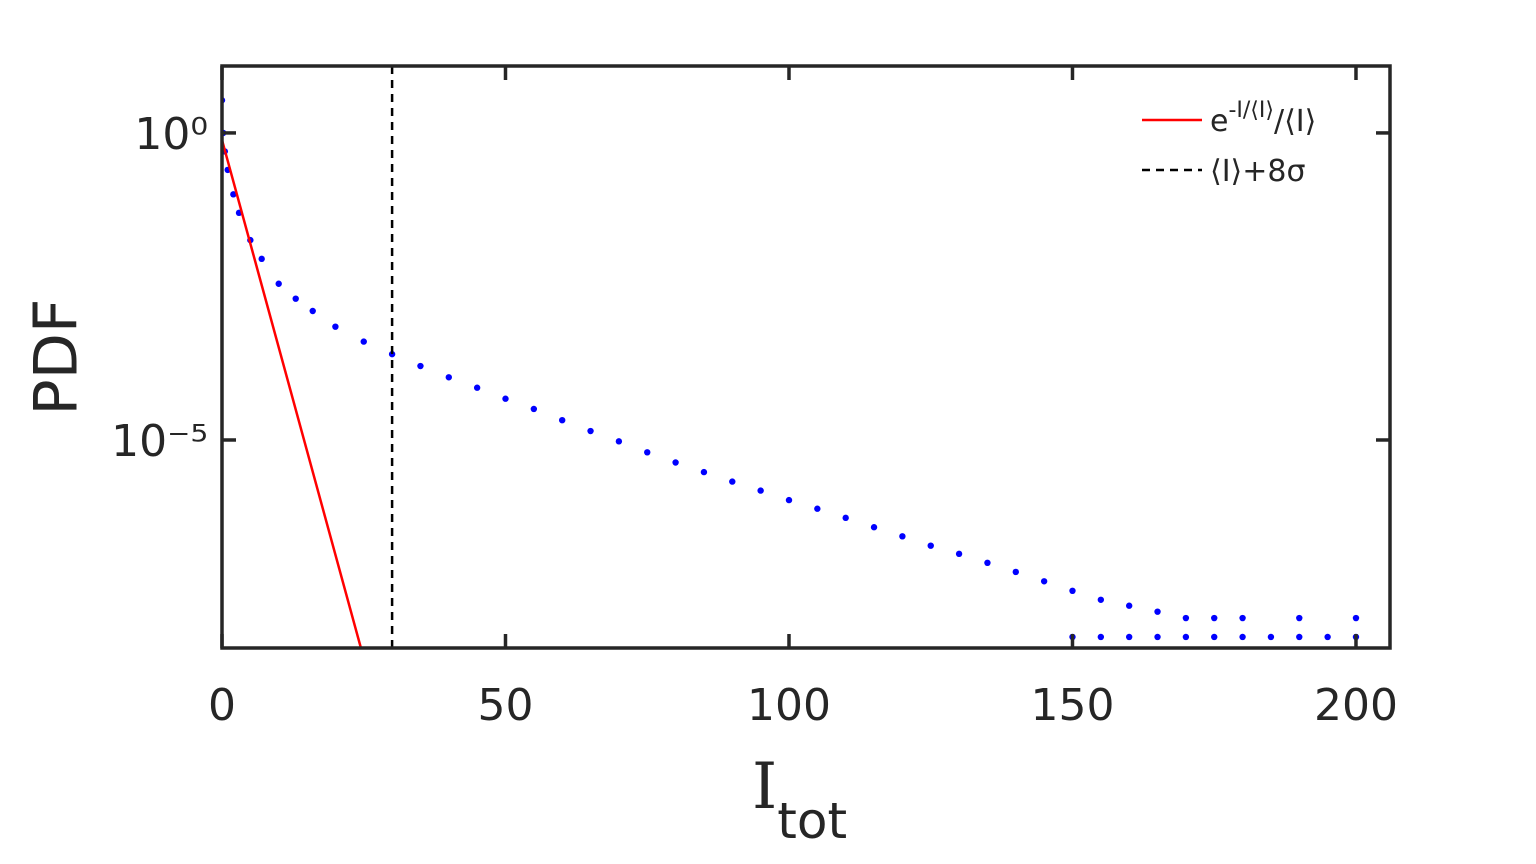 The width and height of the screenshot is (1536, 864). I want to click on x-axis-label-sub: tot, so click(812, 821).